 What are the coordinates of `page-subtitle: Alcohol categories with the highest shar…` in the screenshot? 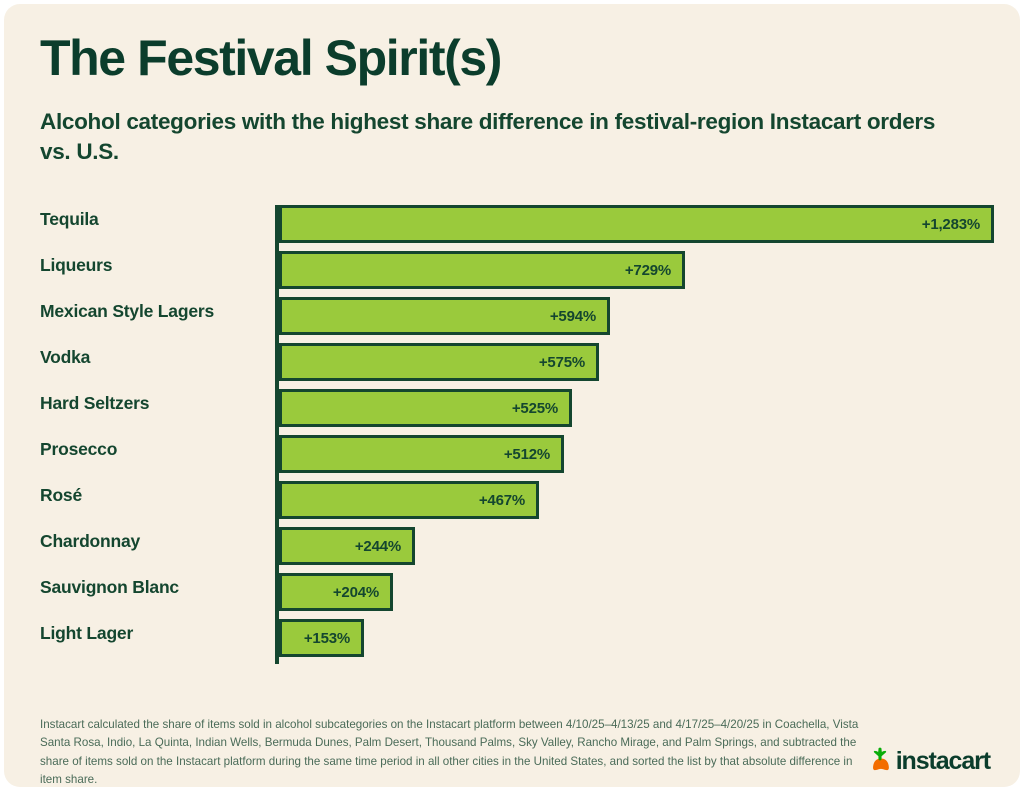 It's located at (488, 136).